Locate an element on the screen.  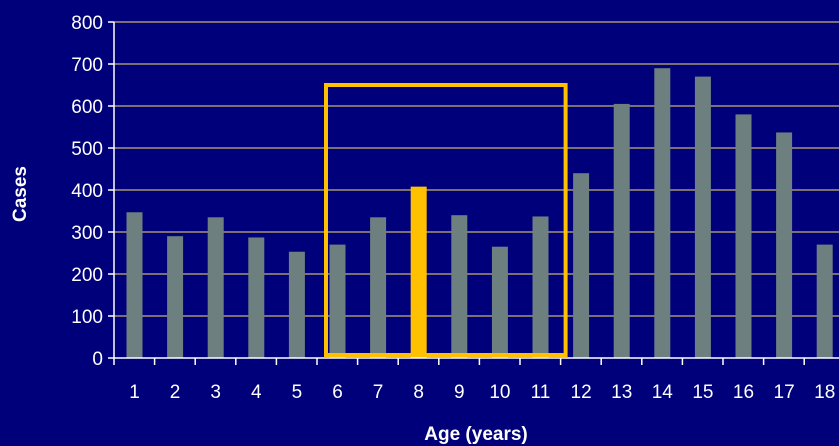
y-tick-label: 600 is located at coordinates (87, 107).